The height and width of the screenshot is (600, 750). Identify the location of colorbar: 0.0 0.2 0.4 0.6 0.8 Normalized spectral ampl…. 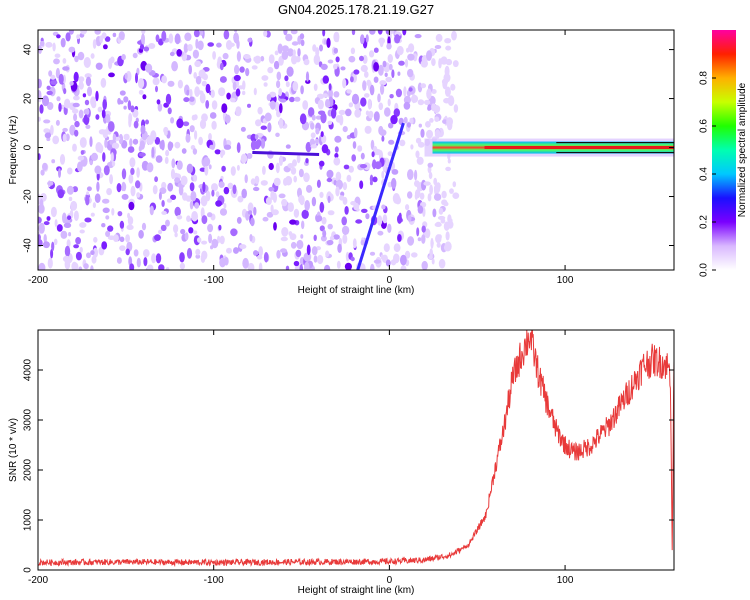
(723, 153).